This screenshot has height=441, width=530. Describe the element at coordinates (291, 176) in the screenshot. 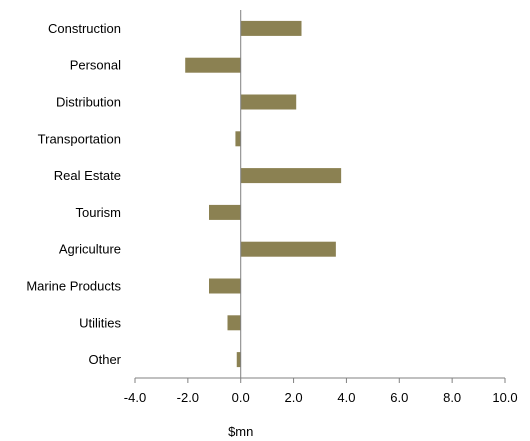

I see `bar-real-estate` at that location.